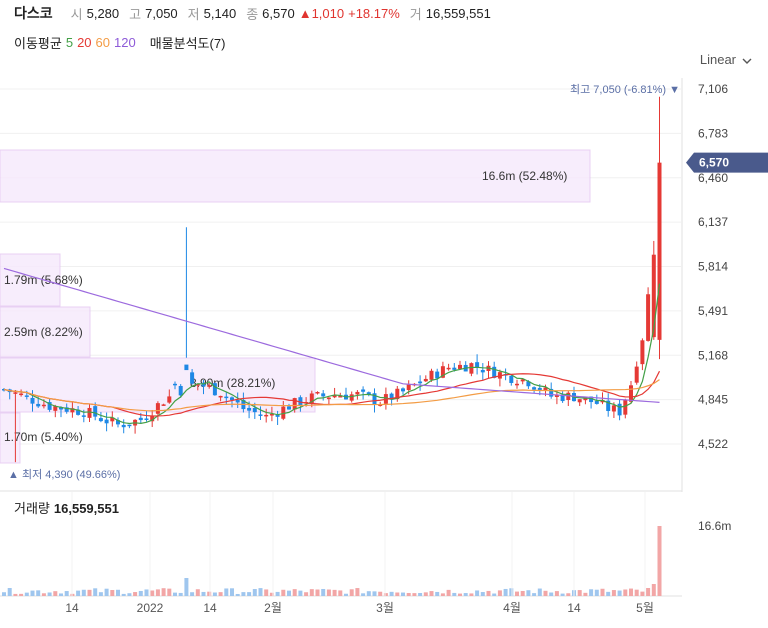 This screenshot has width=768, height=628. What do you see at coordinates (713, 267) in the screenshot?
I see `y-tick-label: 5,814` at bounding box center [713, 267].